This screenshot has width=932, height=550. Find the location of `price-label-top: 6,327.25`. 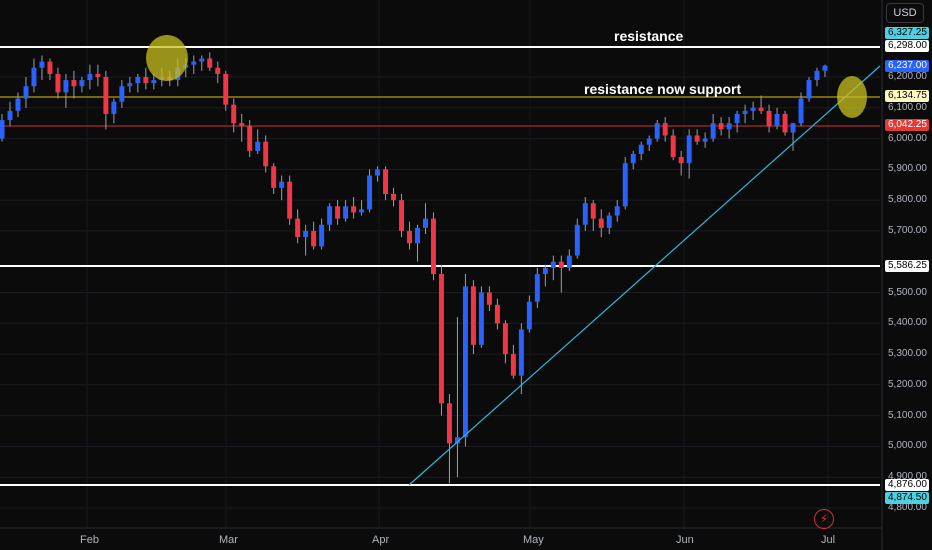

price-label-top: 6,327.25 is located at coordinates (907, 33).